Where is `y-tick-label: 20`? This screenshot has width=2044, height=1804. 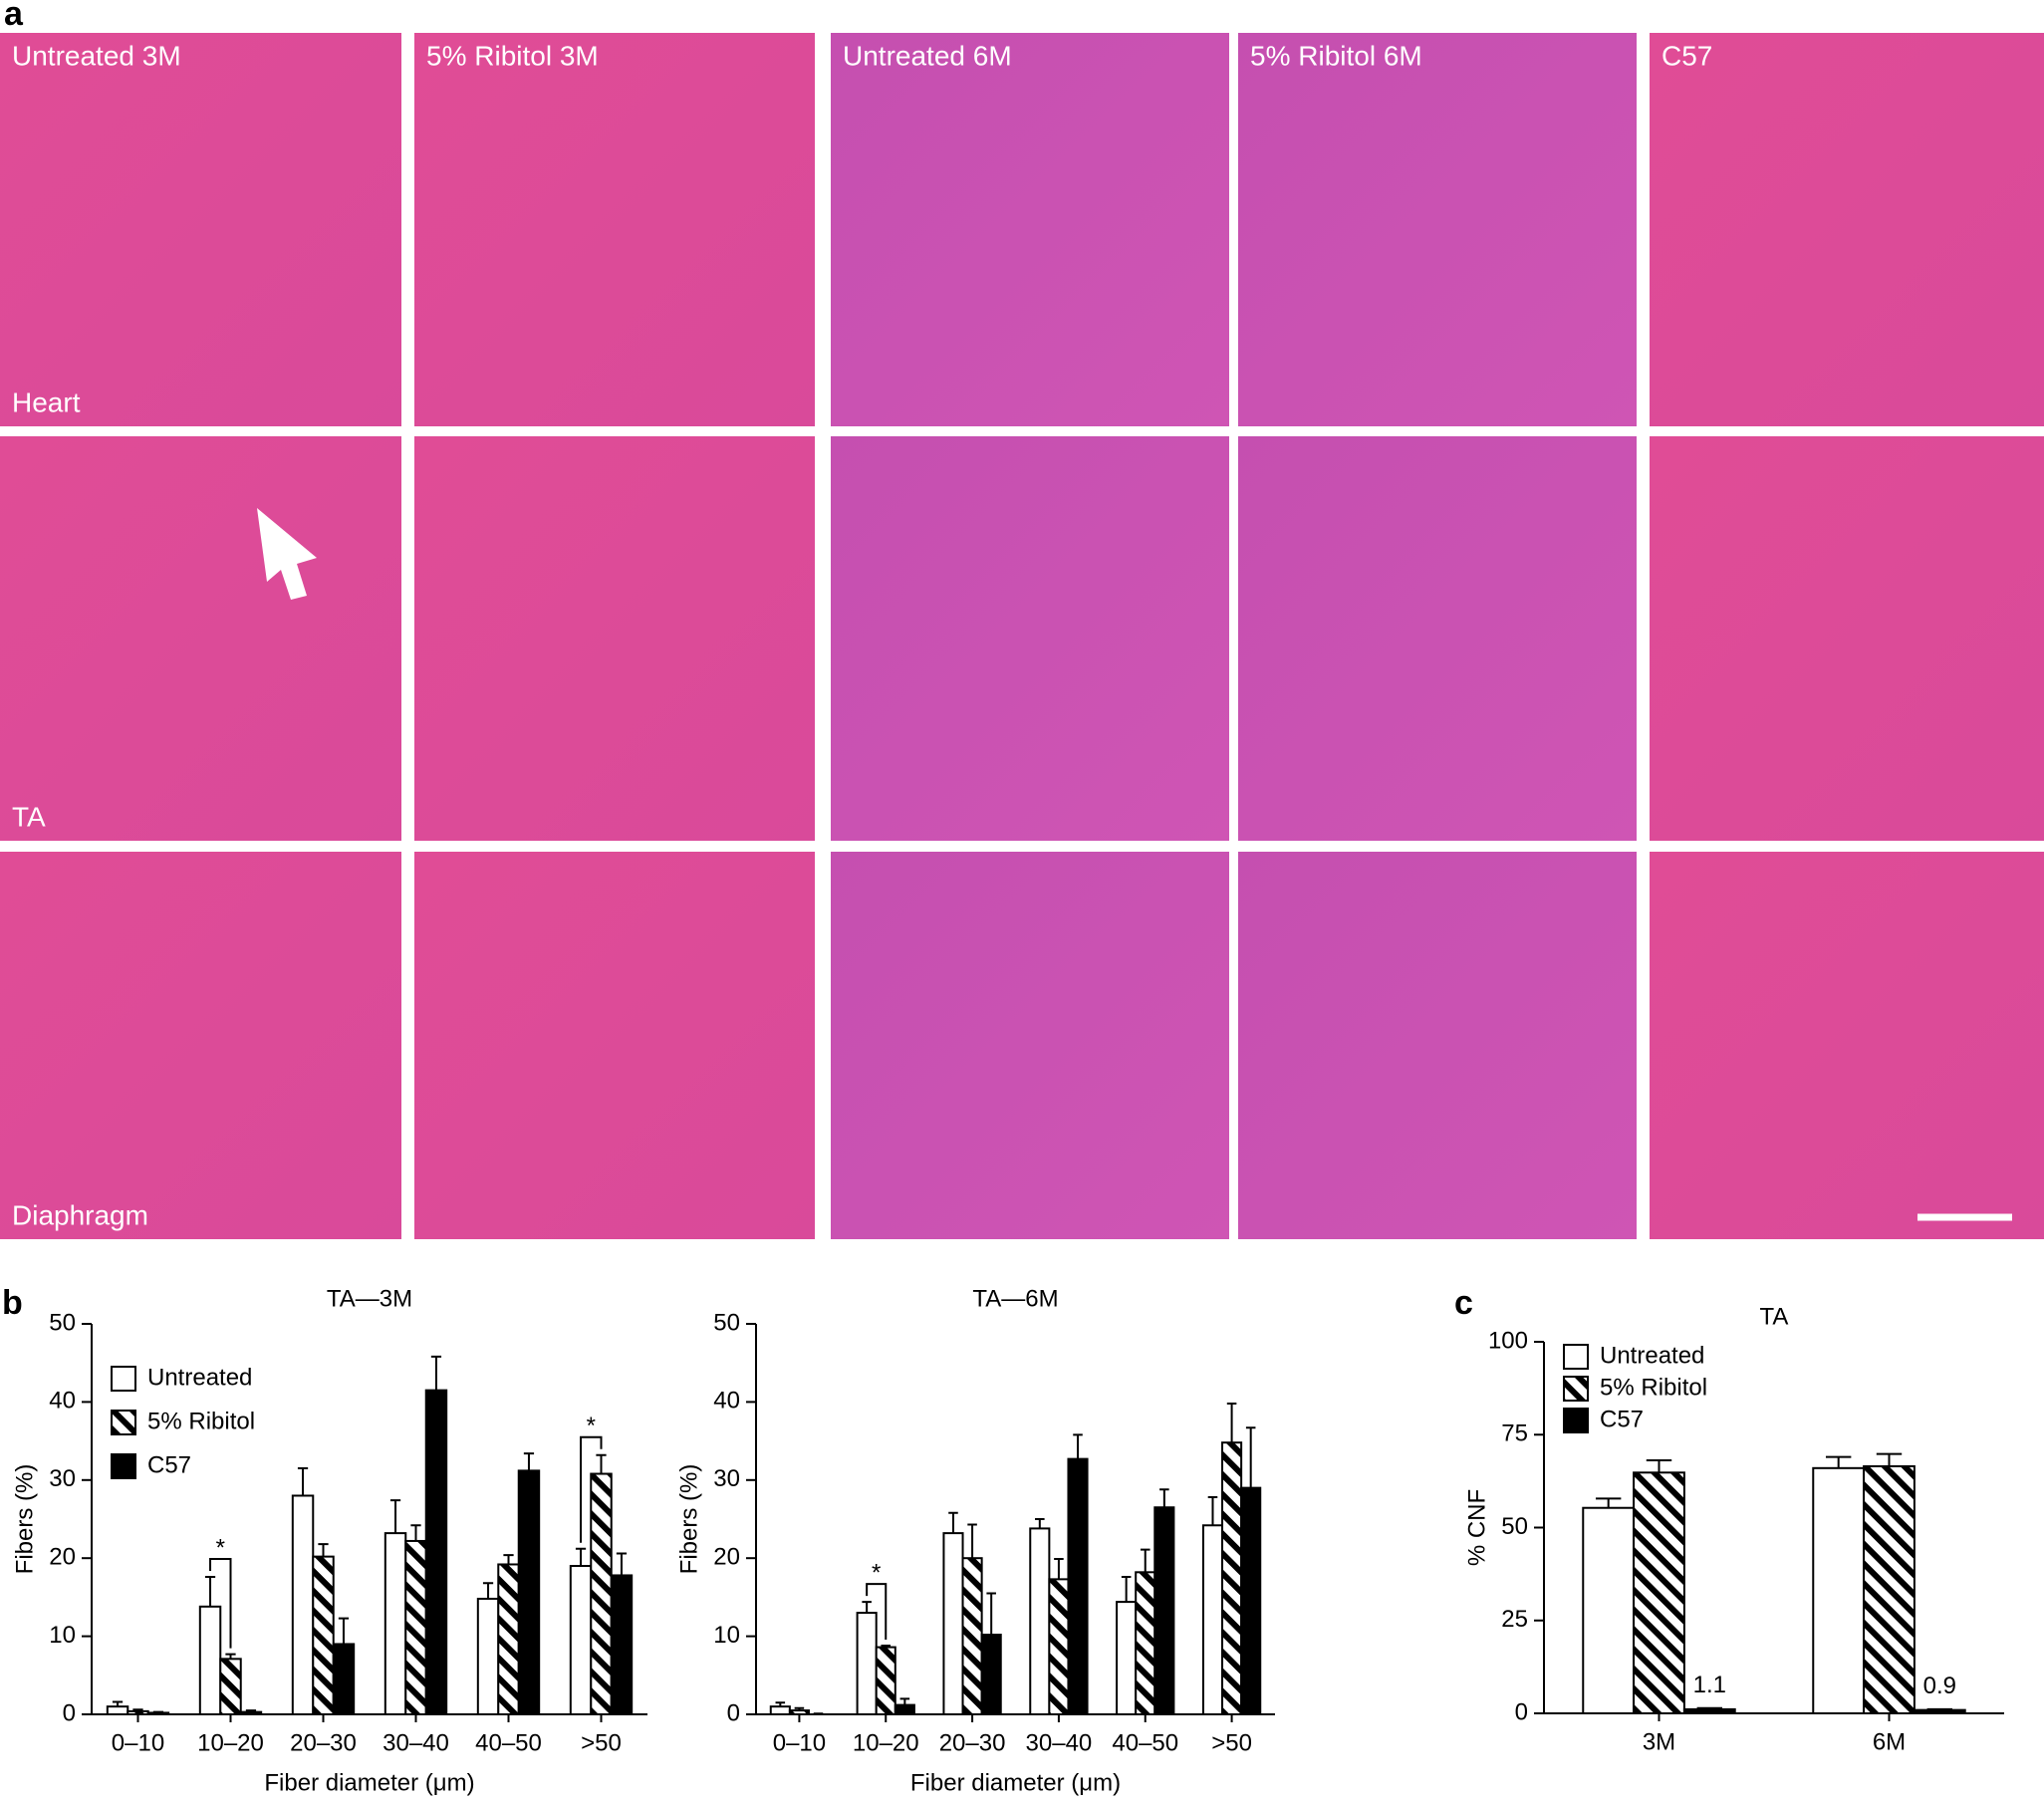
y-tick-label: 20 is located at coordinates (727, 1557).